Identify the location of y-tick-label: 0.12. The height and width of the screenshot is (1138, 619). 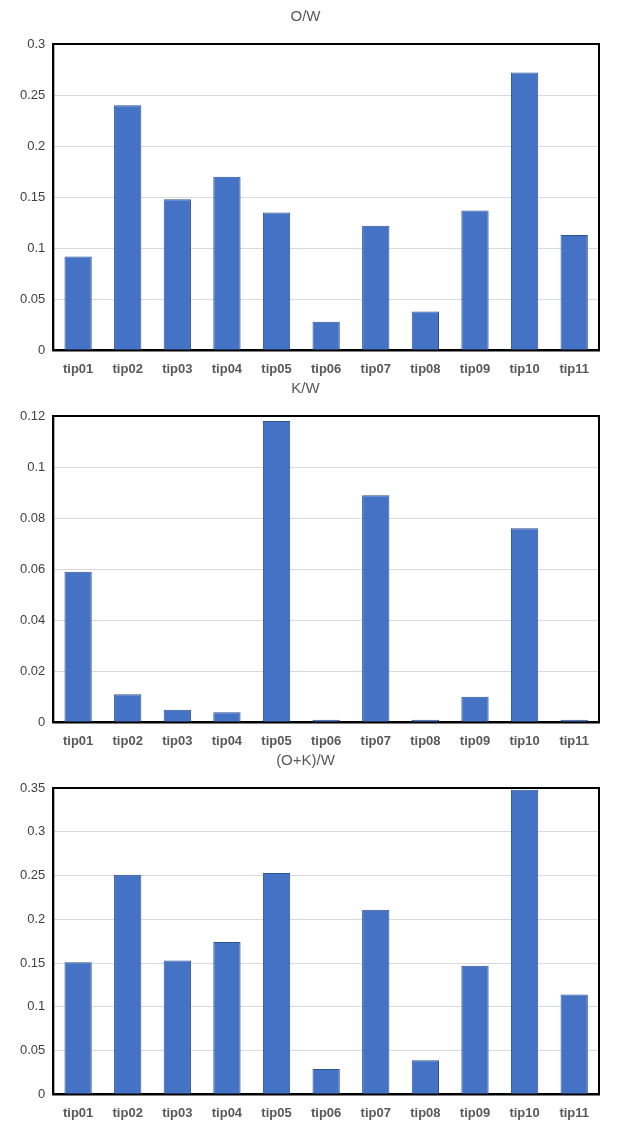
(32, 415).